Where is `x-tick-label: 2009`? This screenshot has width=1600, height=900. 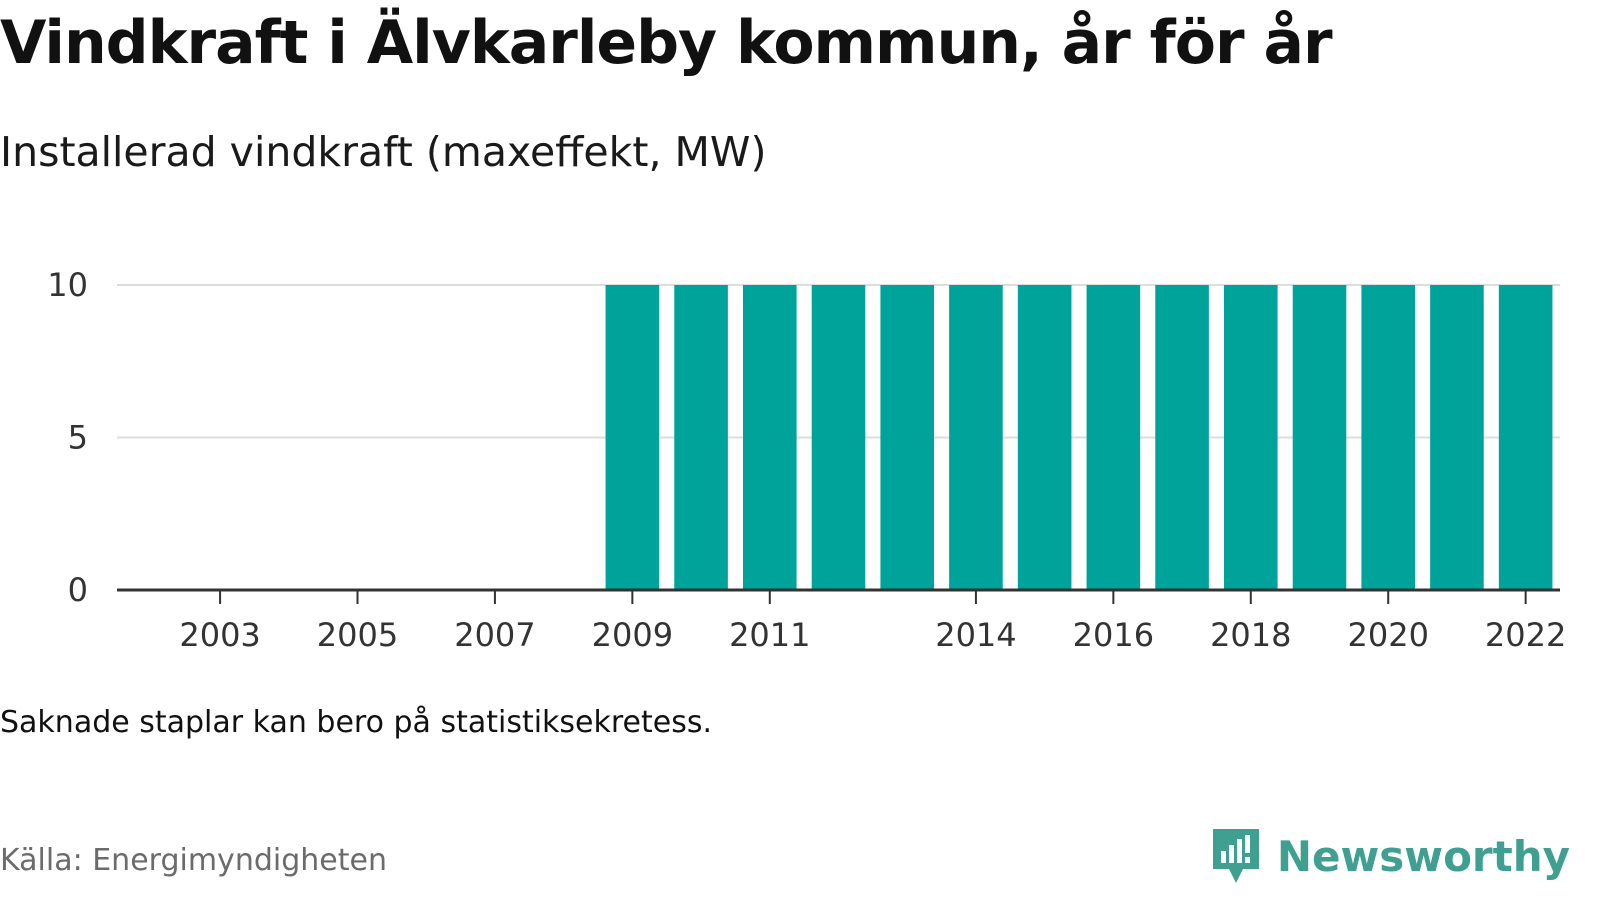 x-tick-label: 2009 is located at coordinates (632, 635).